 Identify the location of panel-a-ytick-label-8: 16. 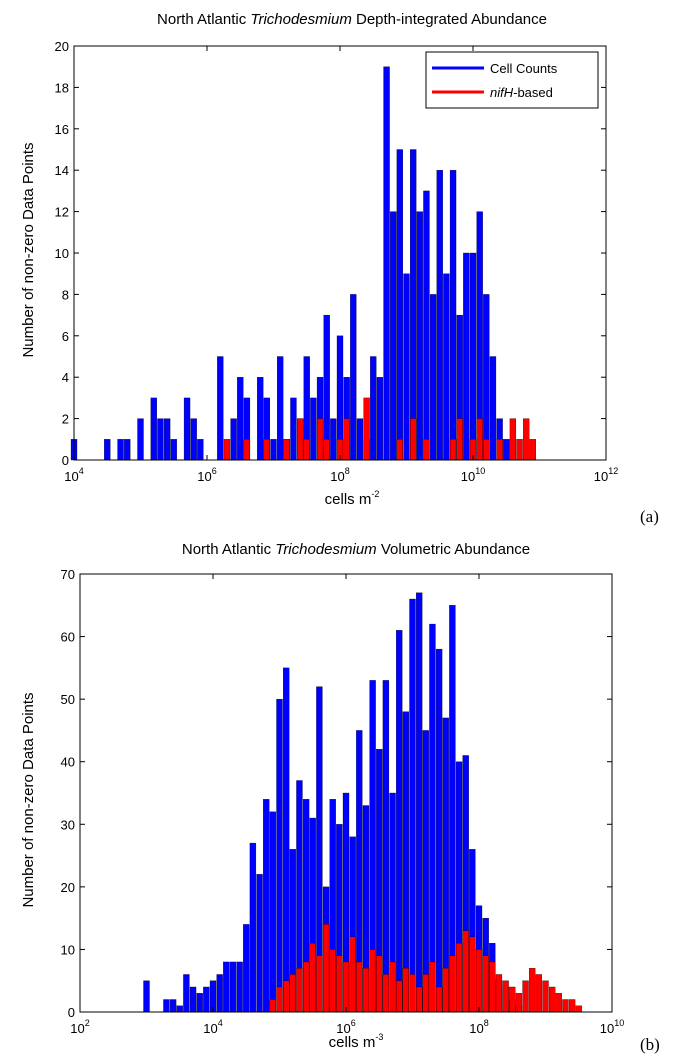
(62, 129).